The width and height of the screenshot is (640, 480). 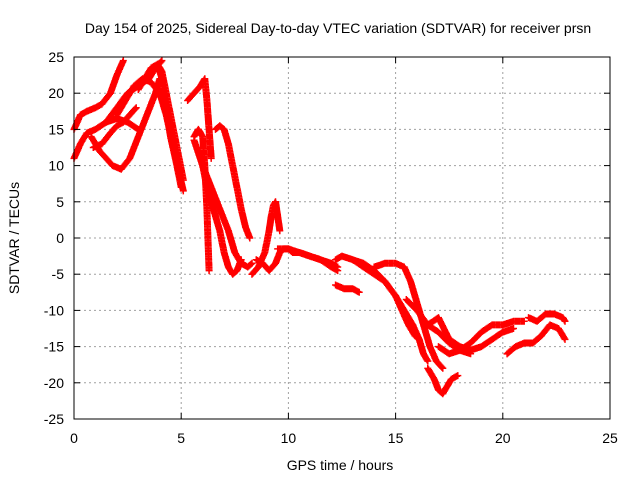 What do you see at coordinates (56, 129) in the screenshot?
I see `y-tick-label: 15` at bounding box center [56, 129].